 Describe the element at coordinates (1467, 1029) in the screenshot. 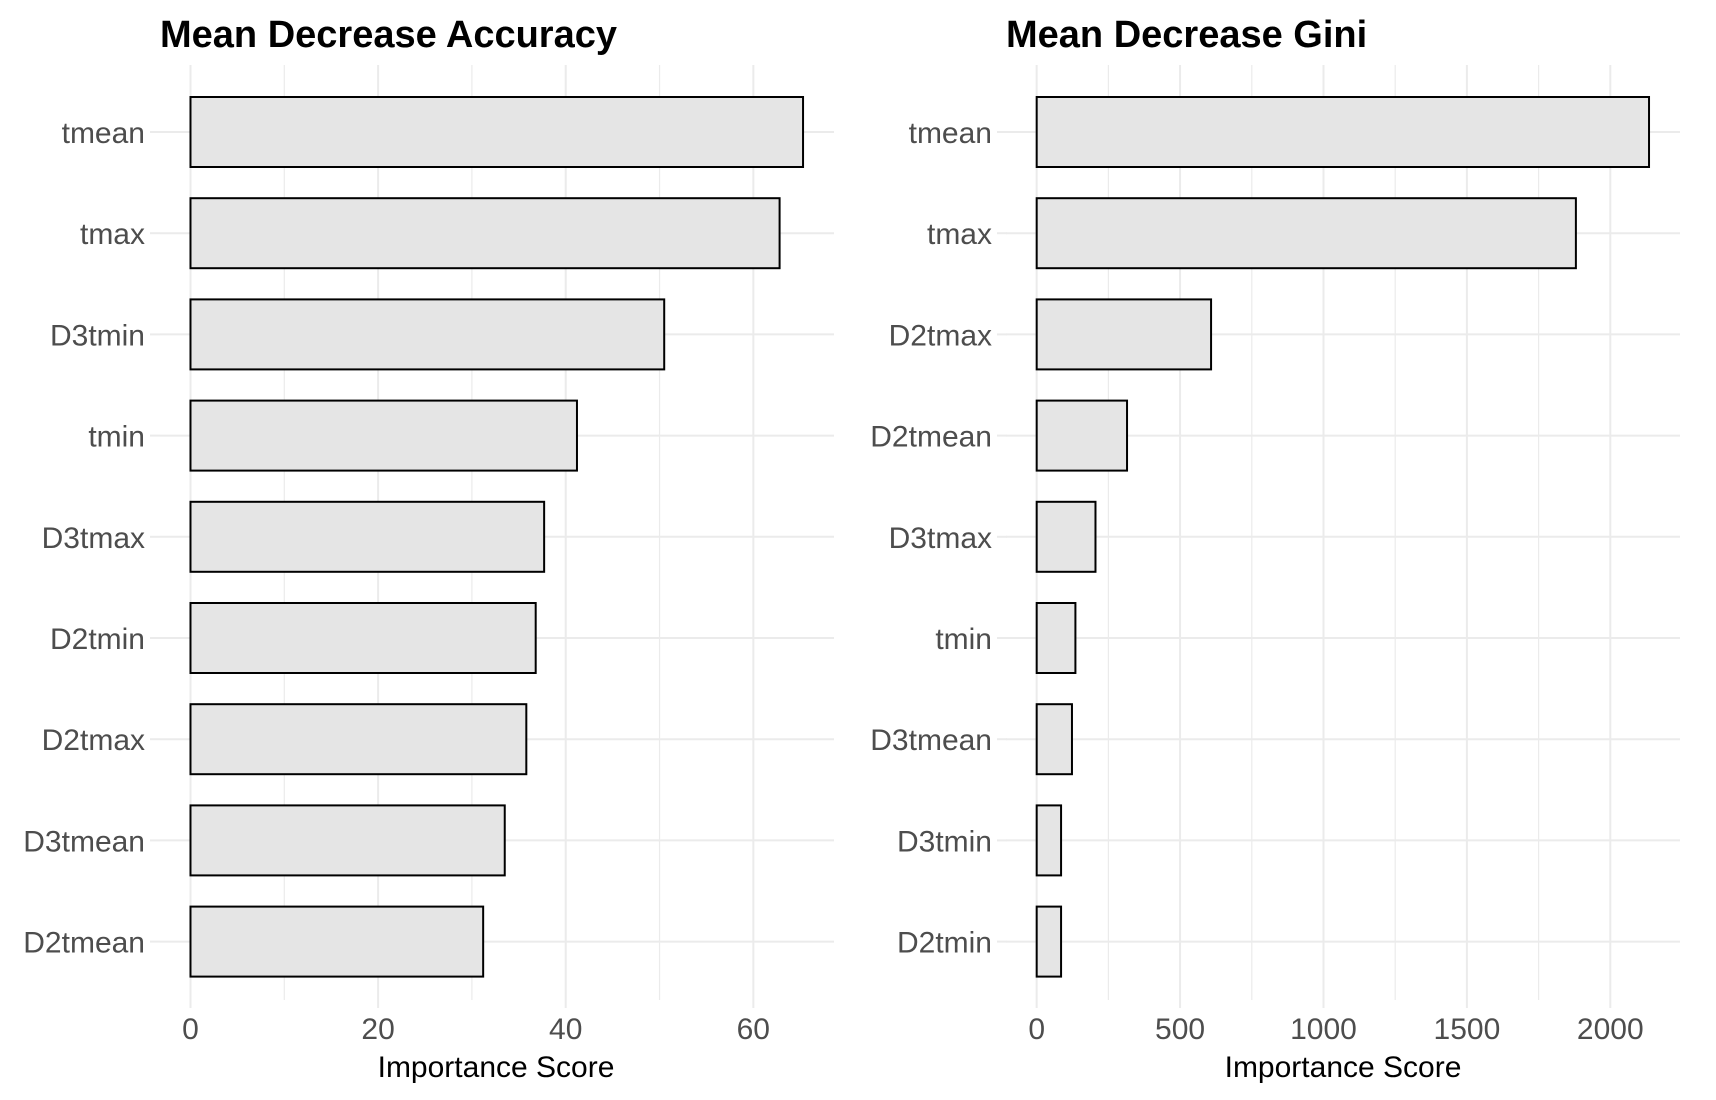

I see `x-tick-label: 1500` at that location.